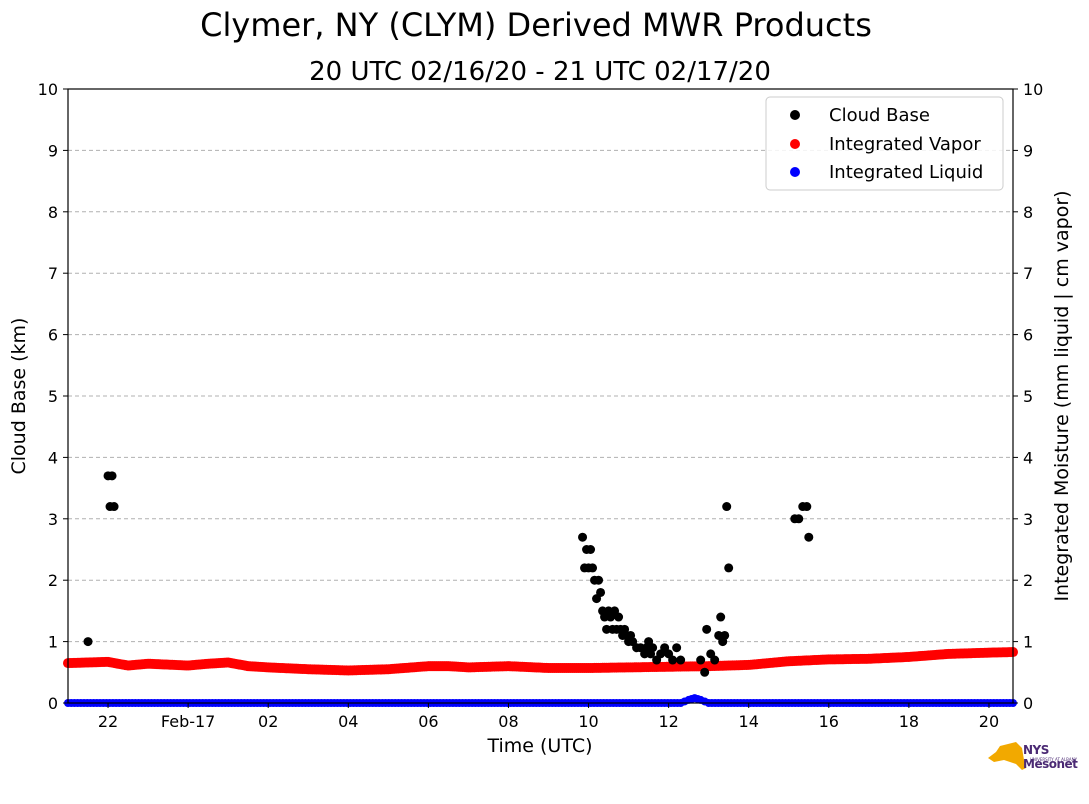  Describe the element at coordinates (53, 273) in the screenshot. I see `left-y-tick-label: 7` at that location.